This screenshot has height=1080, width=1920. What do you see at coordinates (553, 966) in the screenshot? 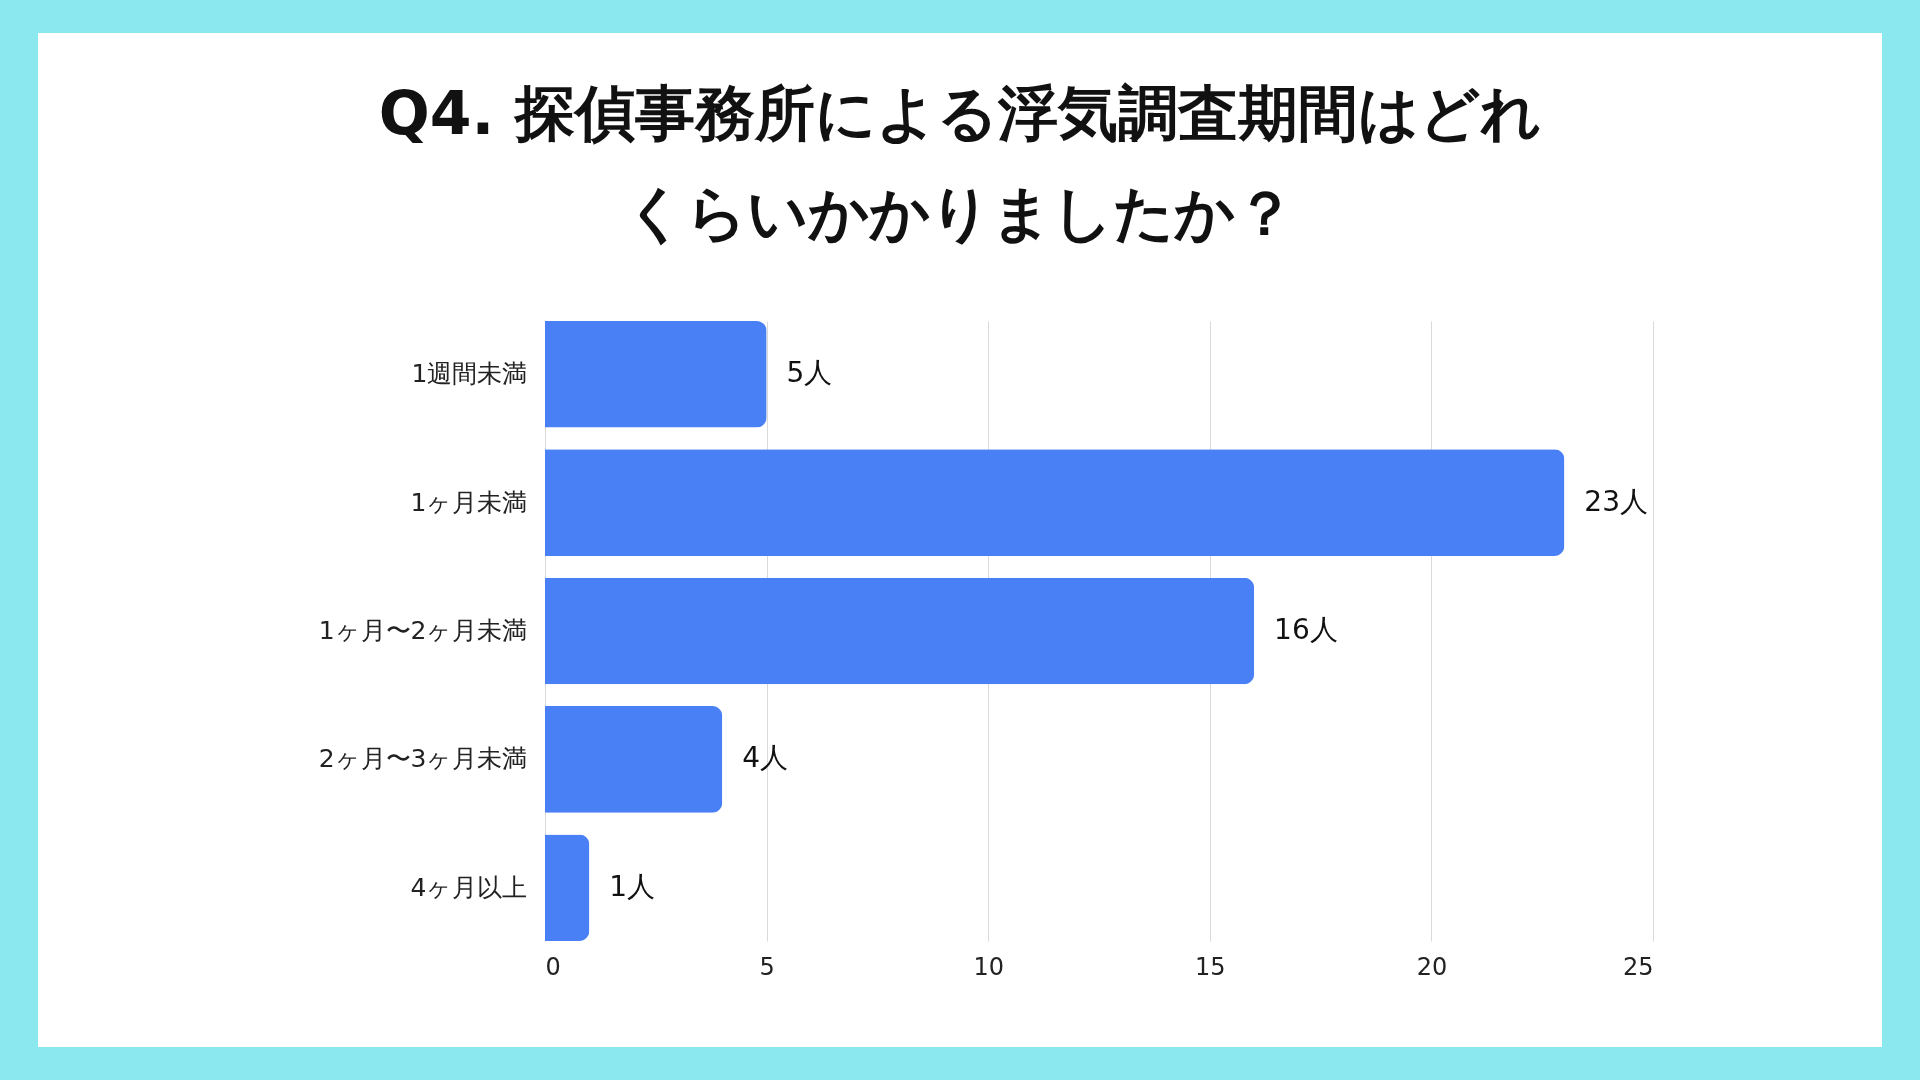
I see `x-tick-label: 0` at bounding box center [553, 966].